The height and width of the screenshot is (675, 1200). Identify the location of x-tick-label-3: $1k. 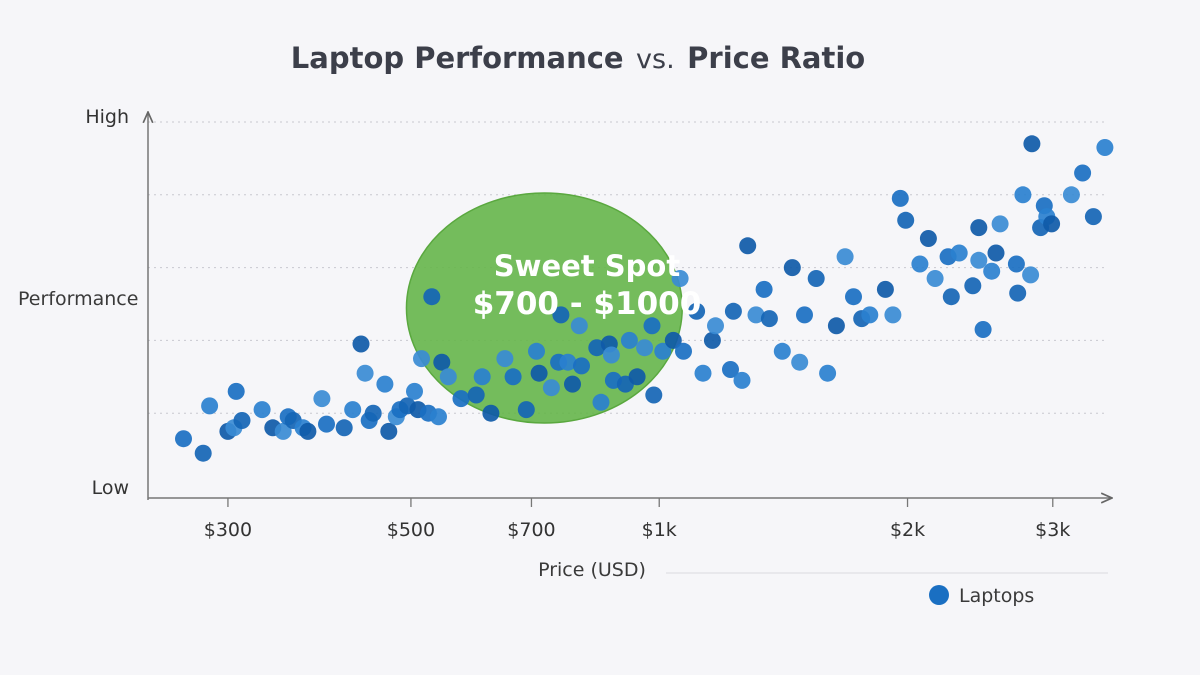
(659, 530).